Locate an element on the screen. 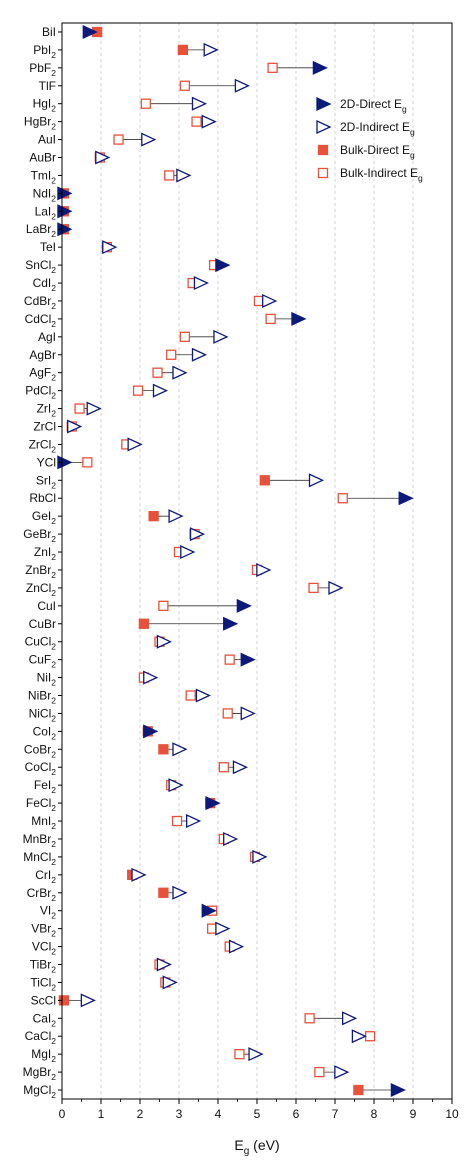 This screenshot has height=1171, width=468. category-label: CuCl2 is located at coordinates (41, 643).